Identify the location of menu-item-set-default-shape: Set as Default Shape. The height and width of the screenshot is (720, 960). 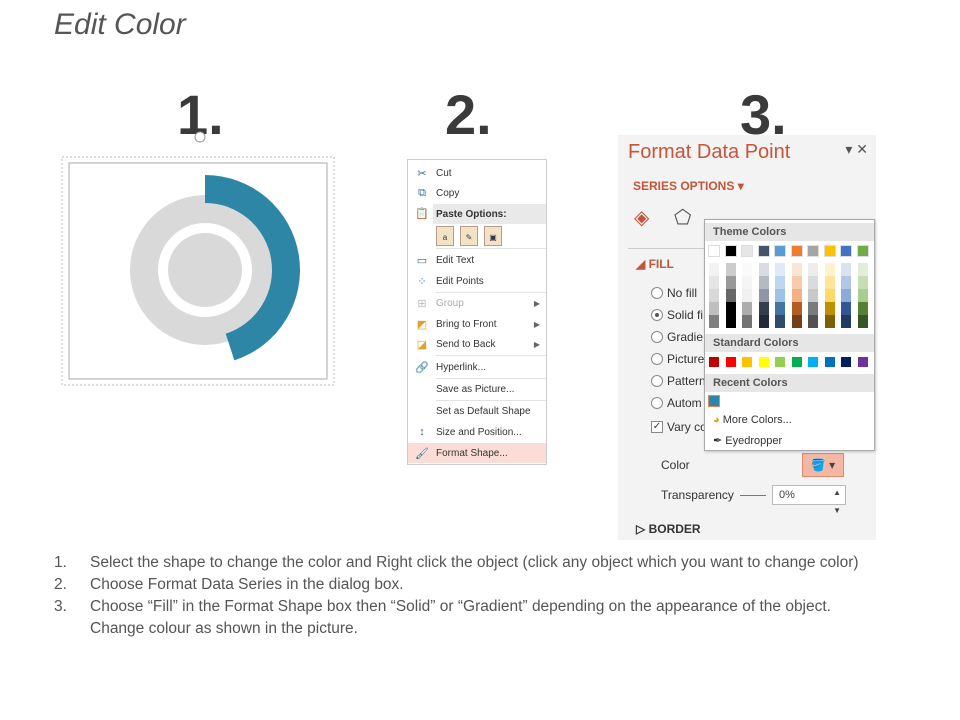
(477, 411).